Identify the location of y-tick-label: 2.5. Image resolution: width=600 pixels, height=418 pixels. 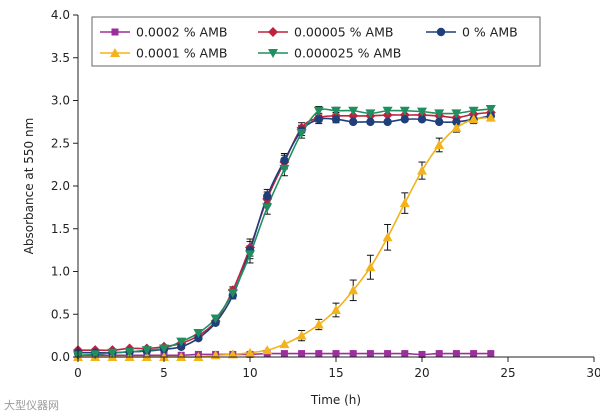
(60, 143).